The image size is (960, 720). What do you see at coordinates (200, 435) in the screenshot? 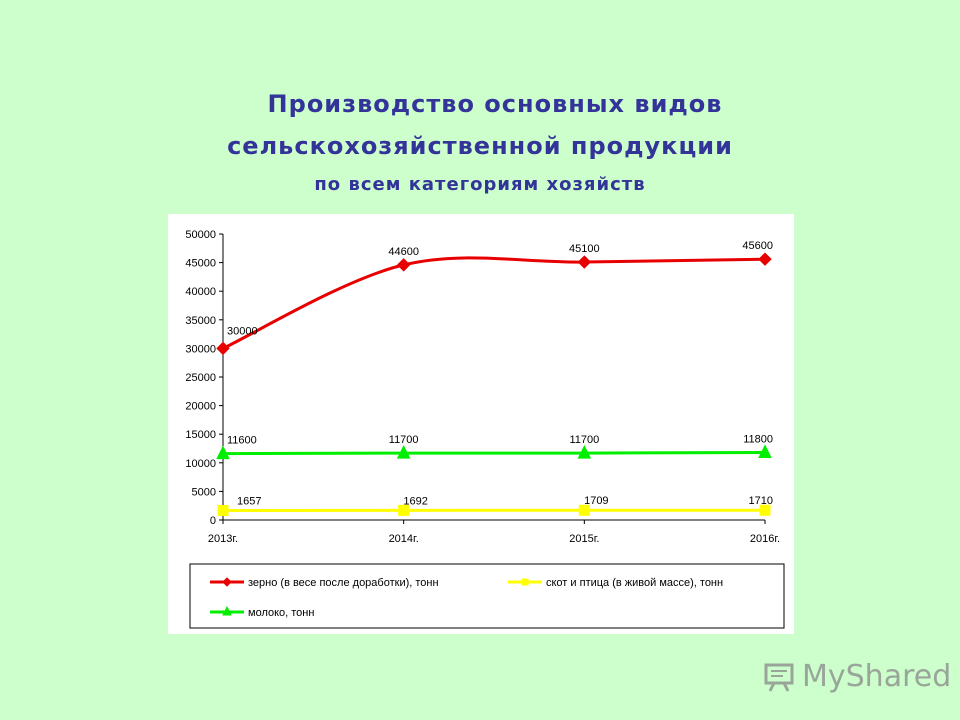
I see `y-tick-label: 15000` at bounding box center [200, 435].